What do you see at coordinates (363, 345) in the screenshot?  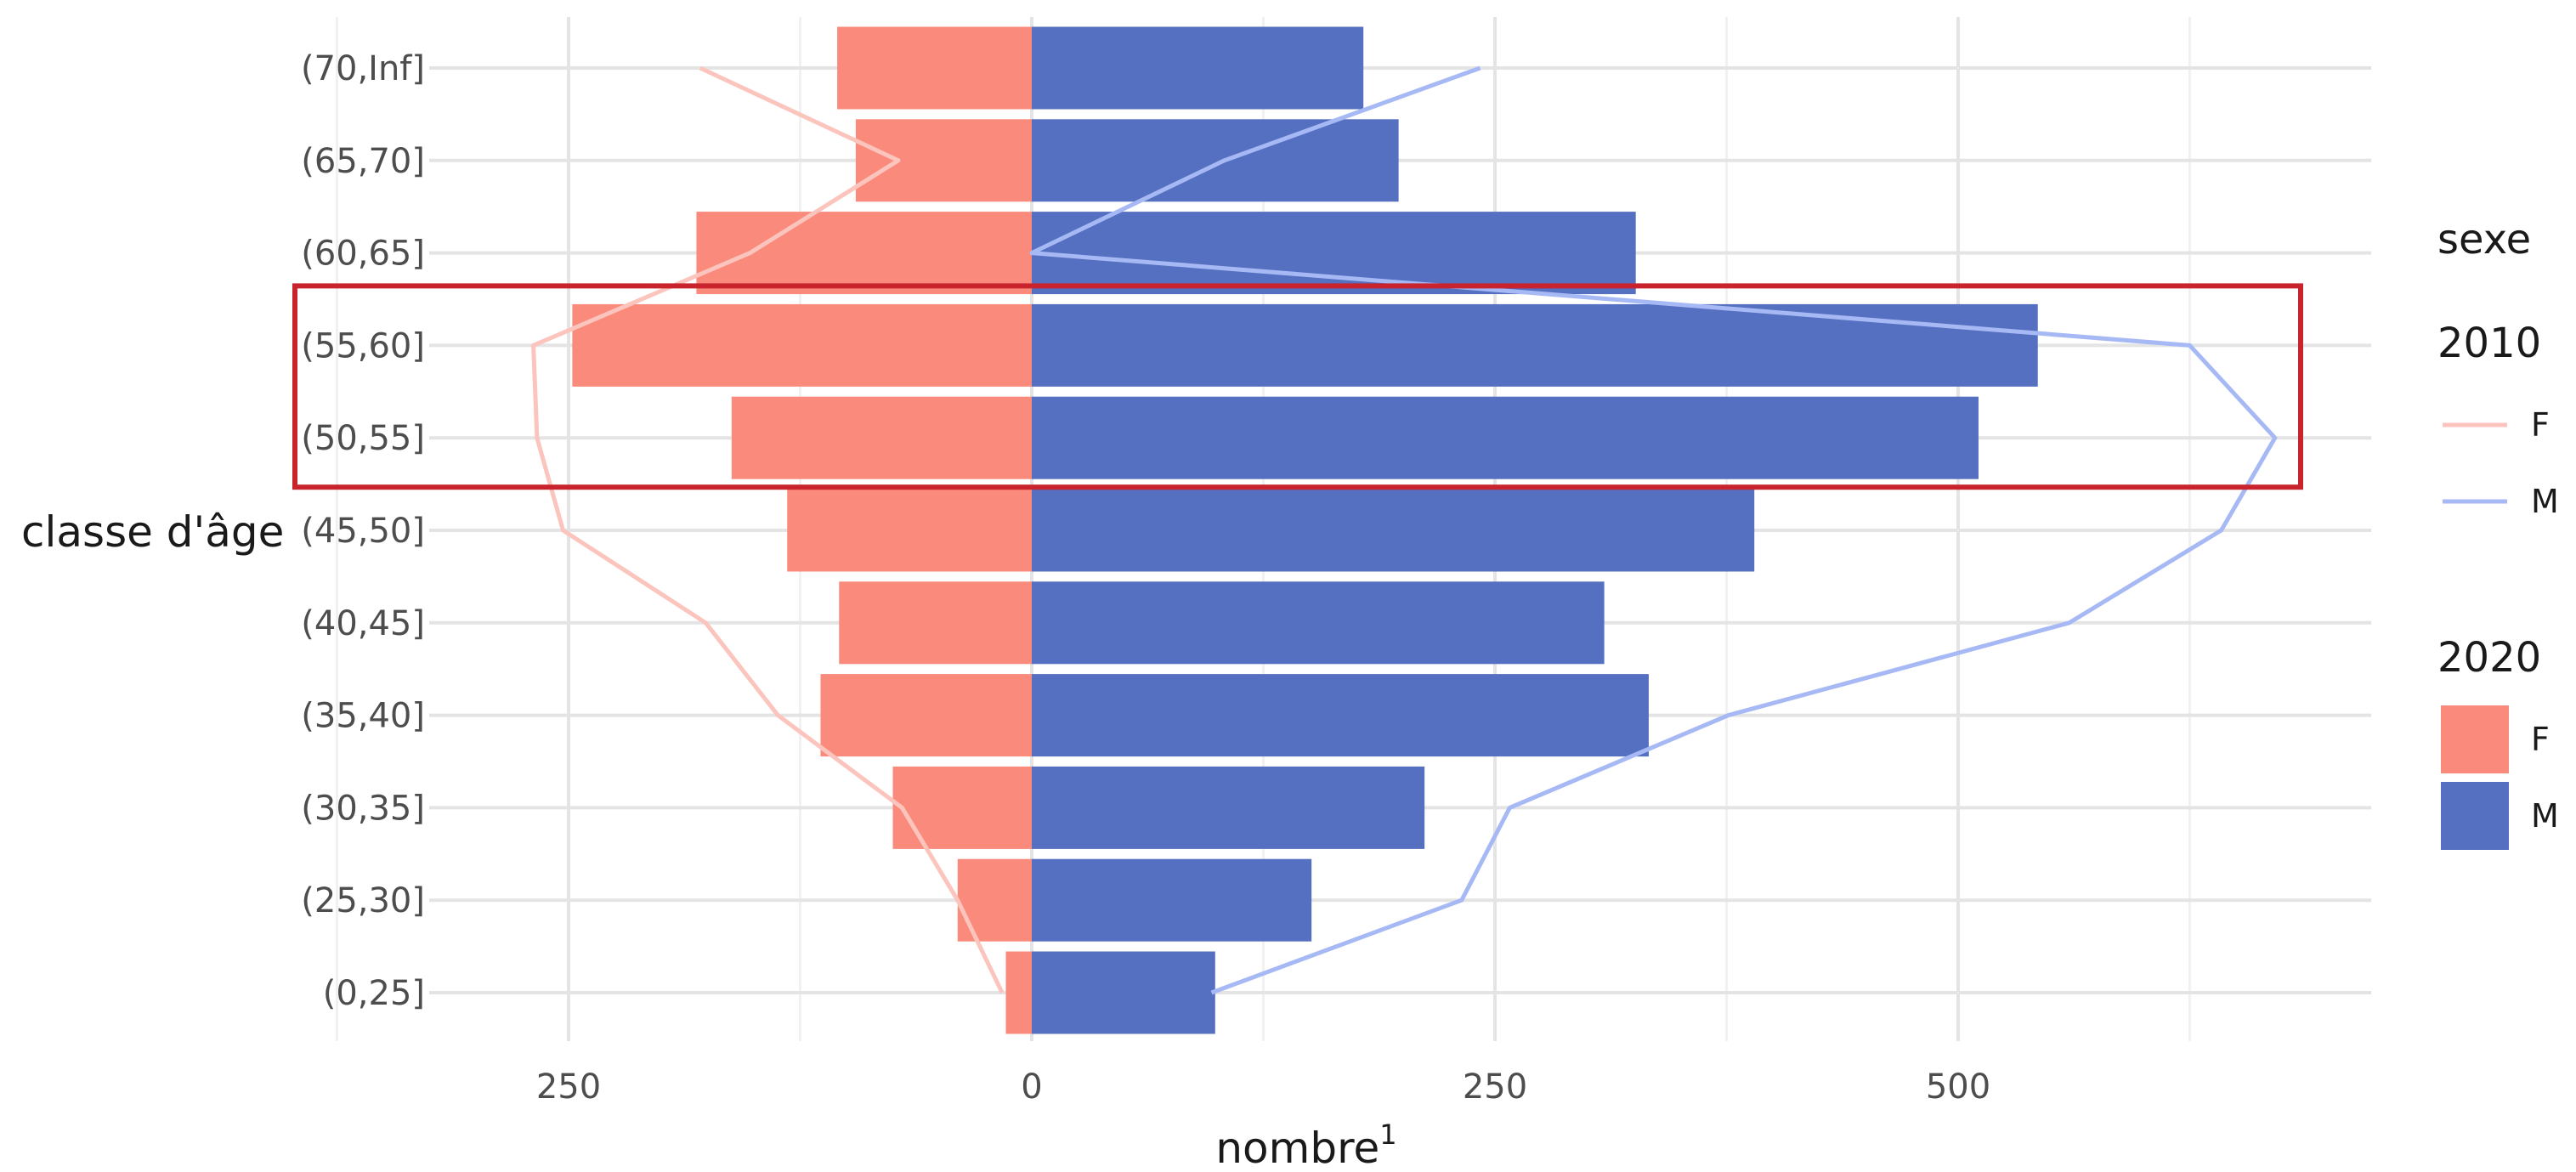 I see `y-tick-label: (55,60]` at bounding box center [363, 345].